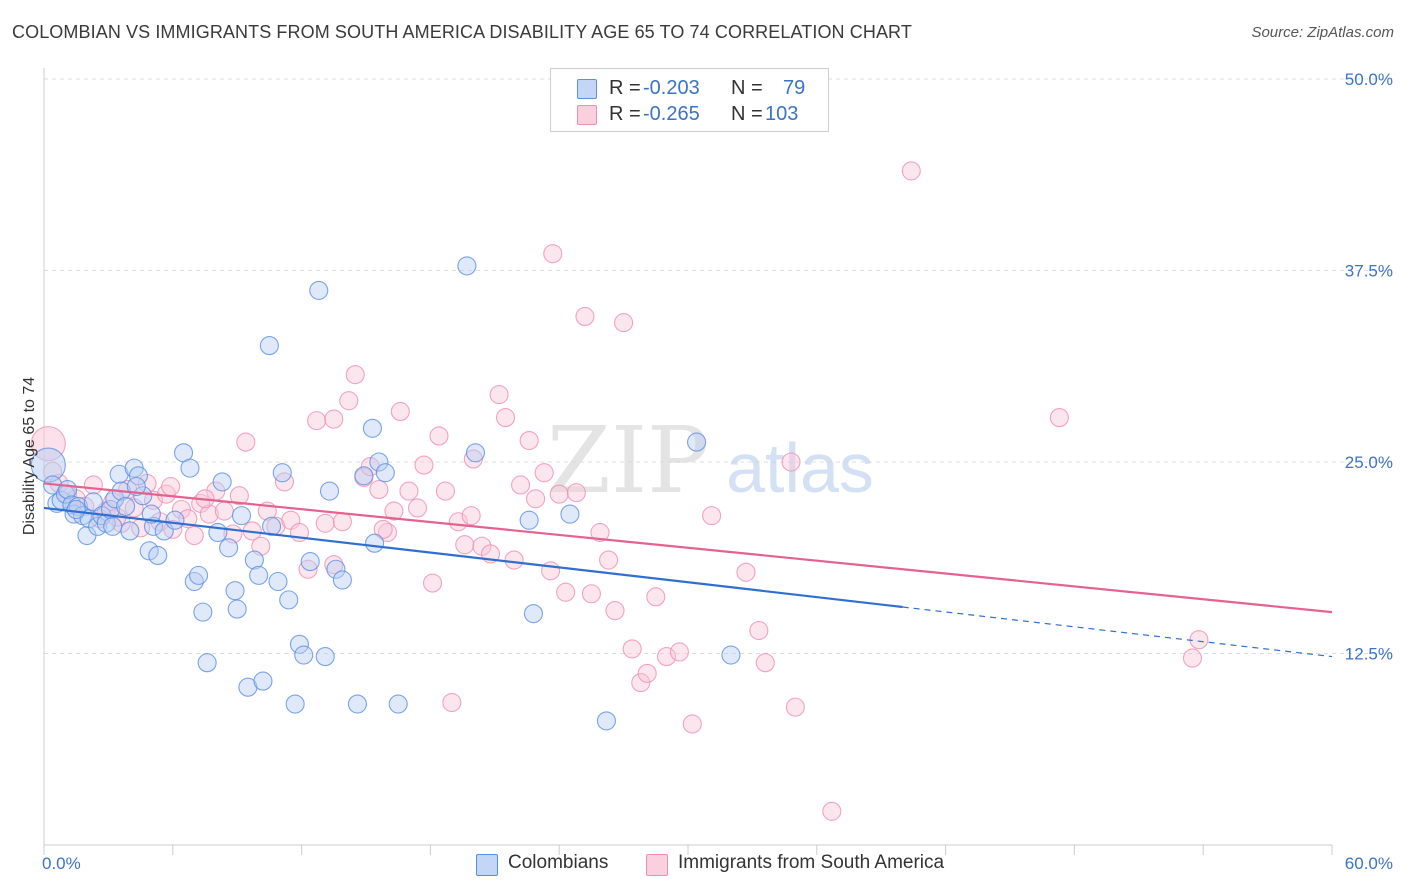  I want to click on legend-swatch-colombians, so click(587, 89).